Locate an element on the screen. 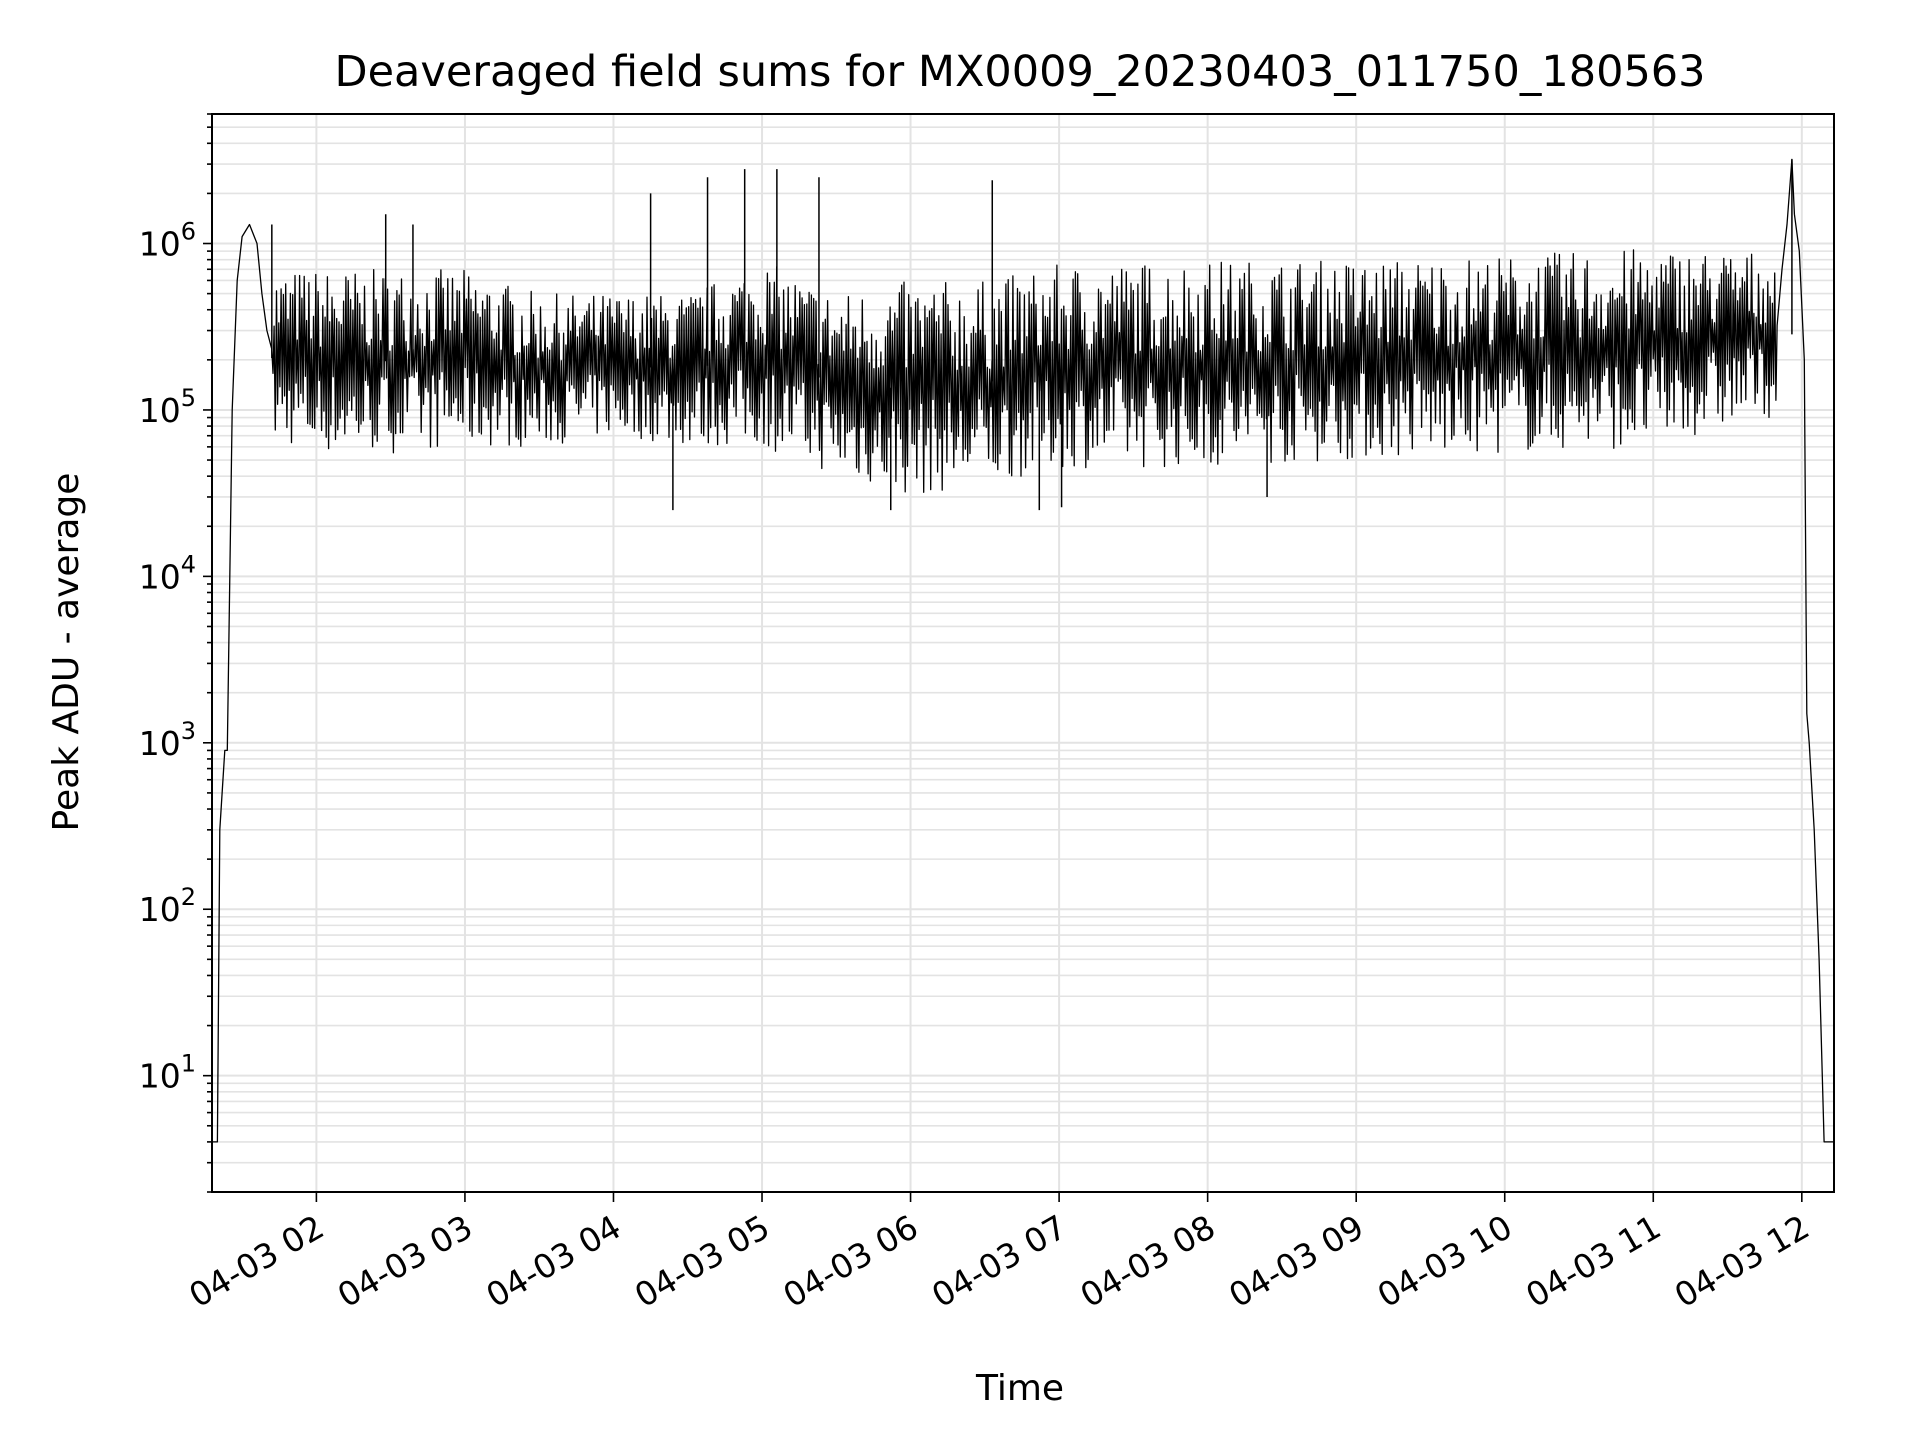 The image size is (1920, 1440). y-tick-label: 10¹ is located at coordinates (167, 1073).